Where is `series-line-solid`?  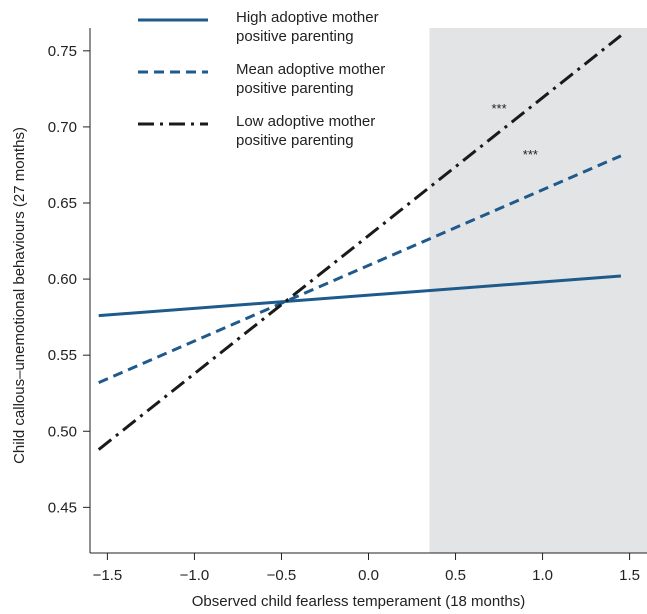 series-line-solid is located at coordinates (360, 296).